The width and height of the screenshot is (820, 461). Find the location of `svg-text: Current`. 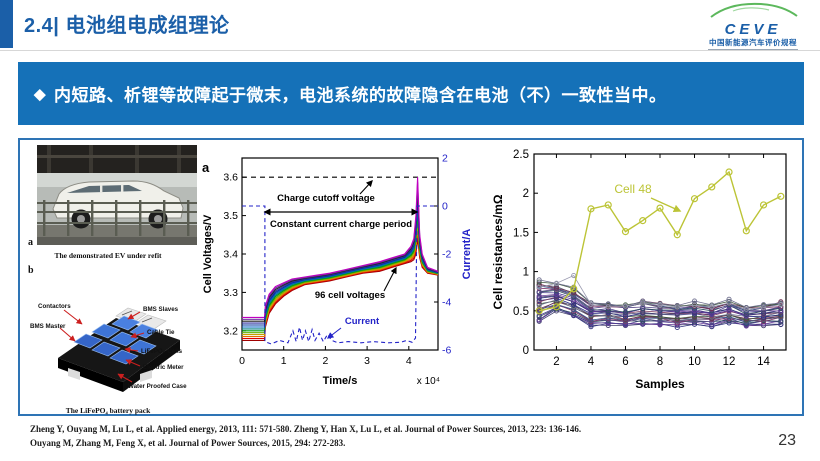

svg-text: Current is located at coordinates (362, 321).